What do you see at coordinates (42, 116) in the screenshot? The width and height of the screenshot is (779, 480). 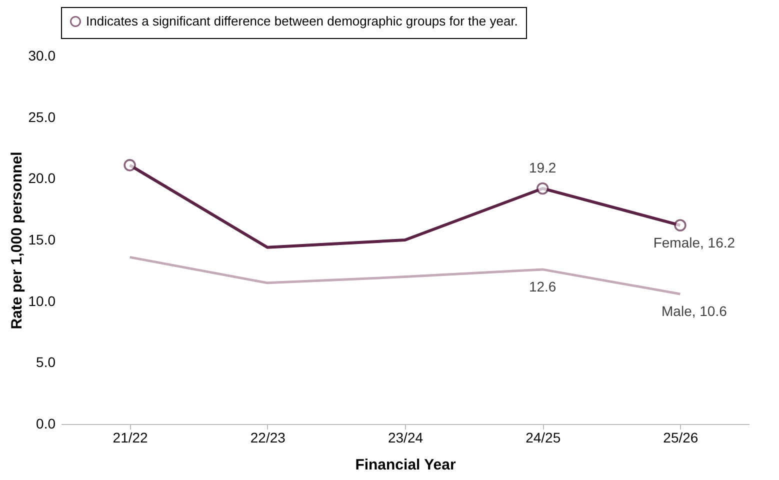 I see `y-tick-label: 25.0` at bounding box center [42, 116].